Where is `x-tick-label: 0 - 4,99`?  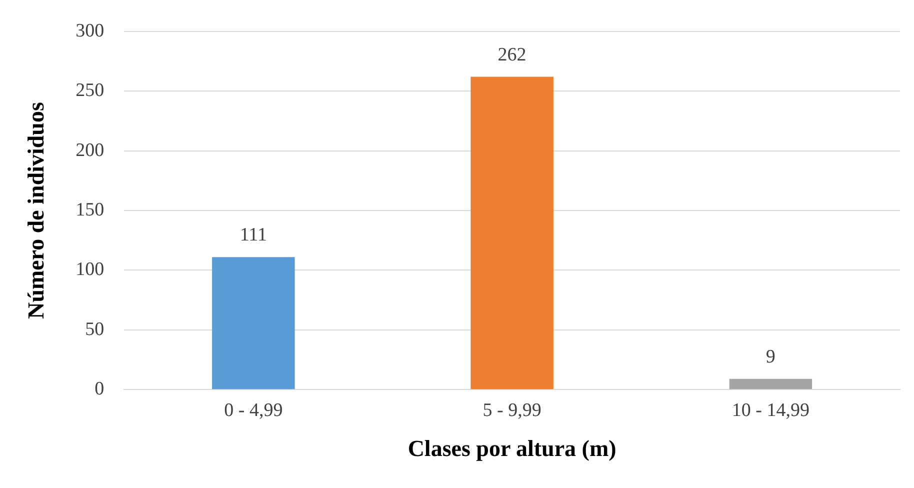
x-tick-label: 0 - 4,99 is located at coordinates (253, 410).